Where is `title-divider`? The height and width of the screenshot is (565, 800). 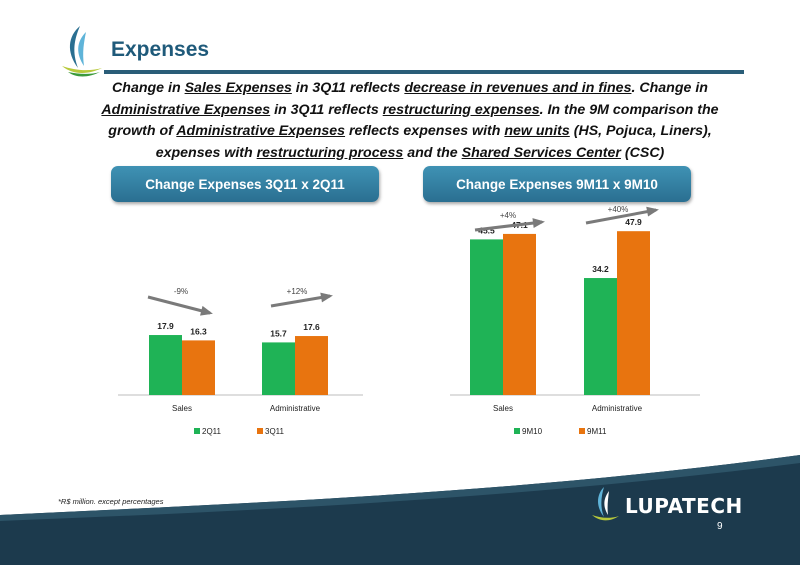
title-divider is located at coordinates (424, 72).